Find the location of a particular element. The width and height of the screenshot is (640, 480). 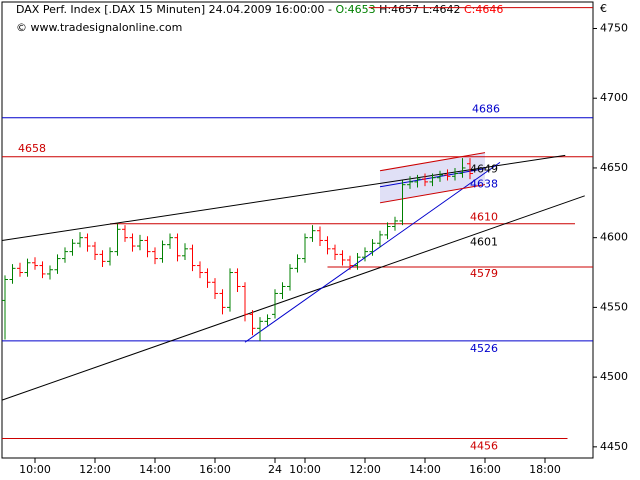

level-label: 4649 is located at coordinates (484, 168).